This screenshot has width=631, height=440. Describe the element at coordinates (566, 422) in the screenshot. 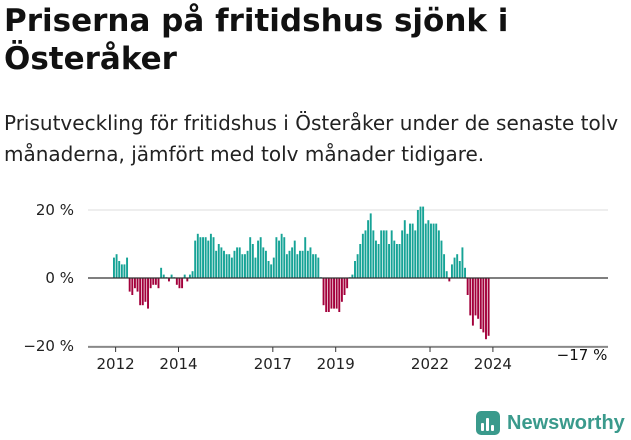

I see `brand-name: Newsworthy` at that location.